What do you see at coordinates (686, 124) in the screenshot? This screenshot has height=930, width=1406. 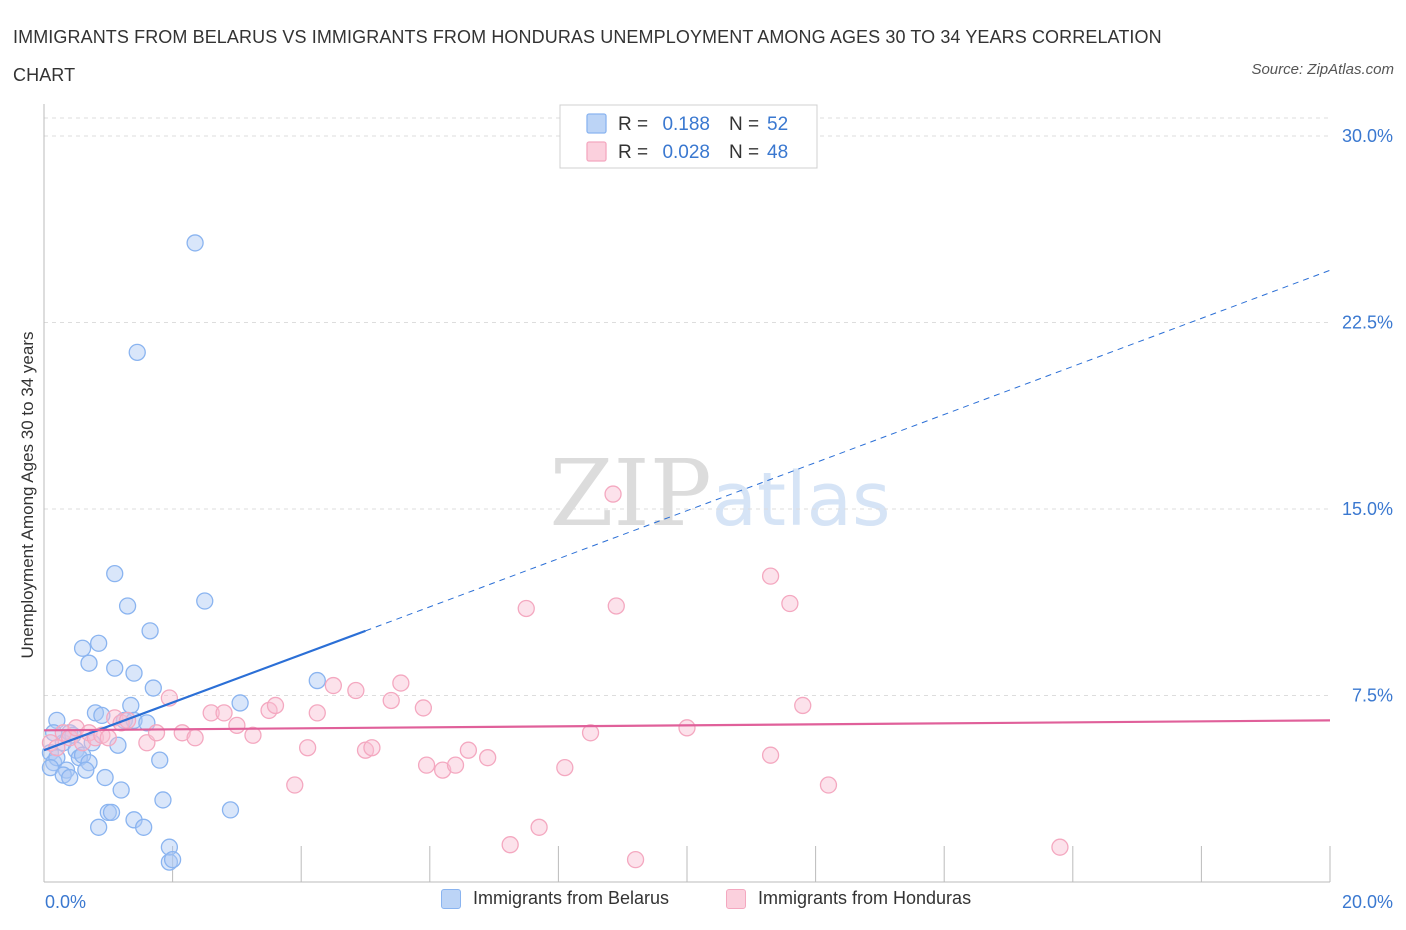 I see `stats-r-value: 0.188` at bounding box center [686, 124].